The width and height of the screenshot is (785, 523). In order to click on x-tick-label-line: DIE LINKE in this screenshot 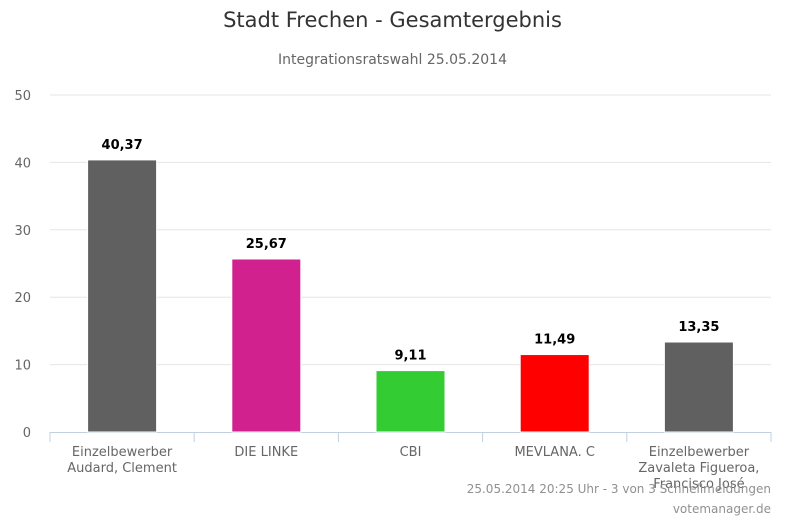, I will do `click(266, 452)`.